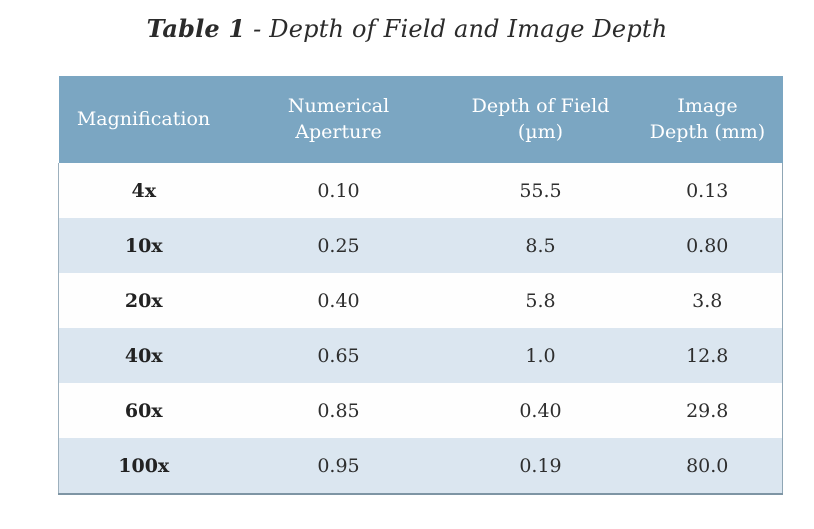 Image resolution: width=814 pixels, height=529 pixels. Describe the element at coordinates (338, 300) in the screenshot. I see `cell-numerical-aperture: 0.40` at that location.